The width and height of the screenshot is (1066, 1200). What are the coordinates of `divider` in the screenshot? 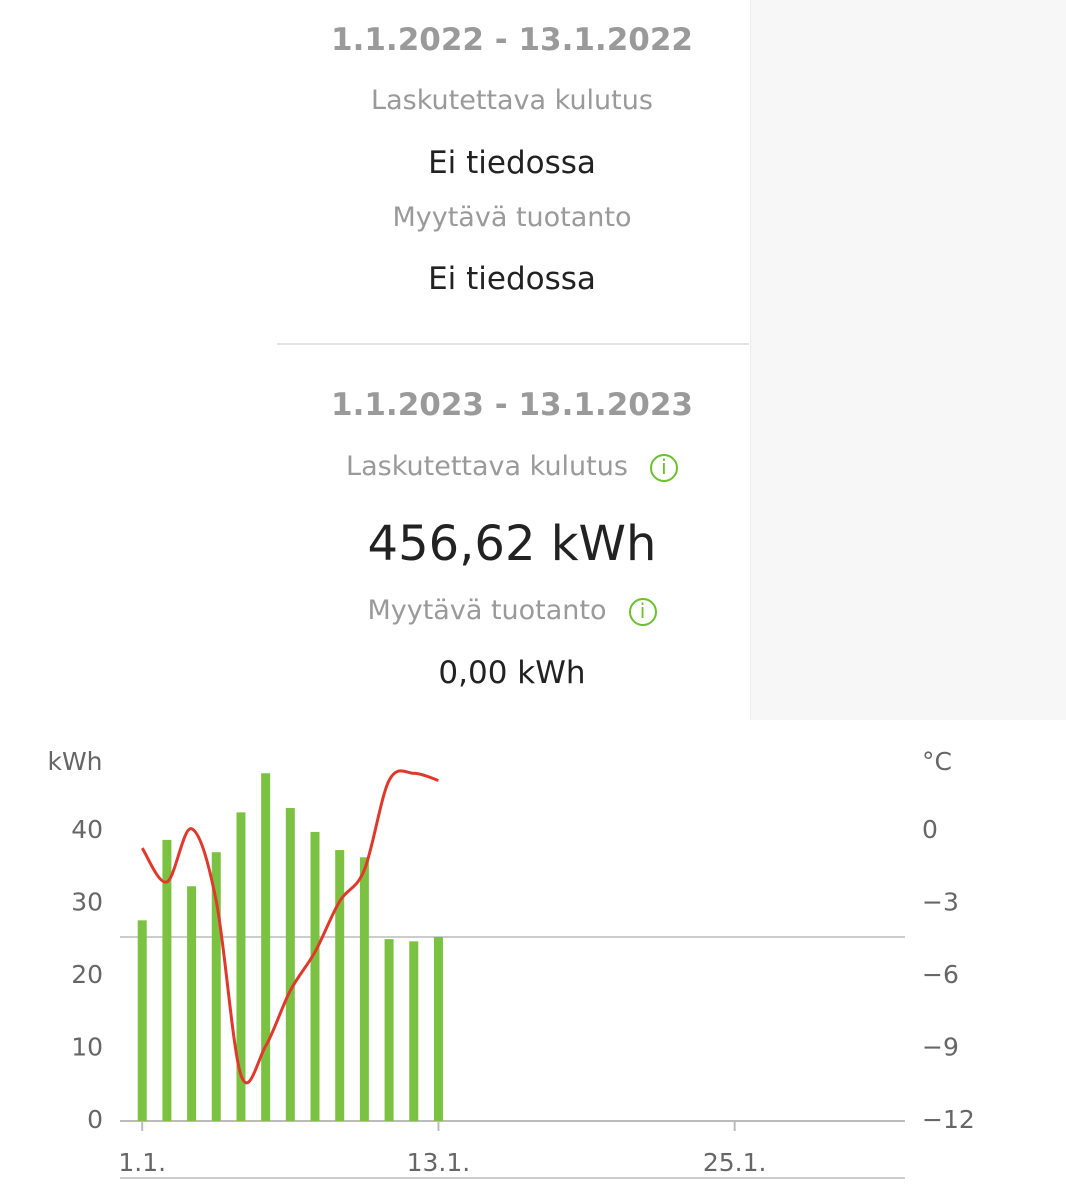 It's located at (513, 344).